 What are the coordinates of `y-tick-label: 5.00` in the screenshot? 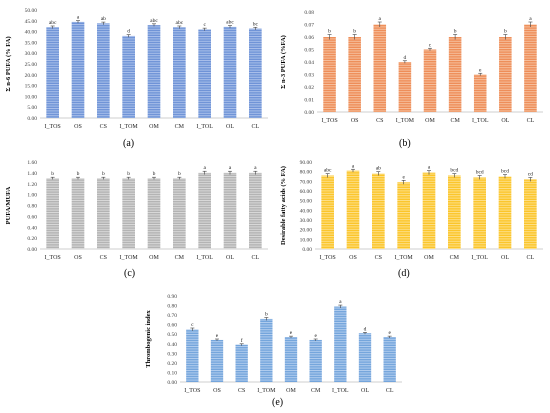 It's located at (32, 108).